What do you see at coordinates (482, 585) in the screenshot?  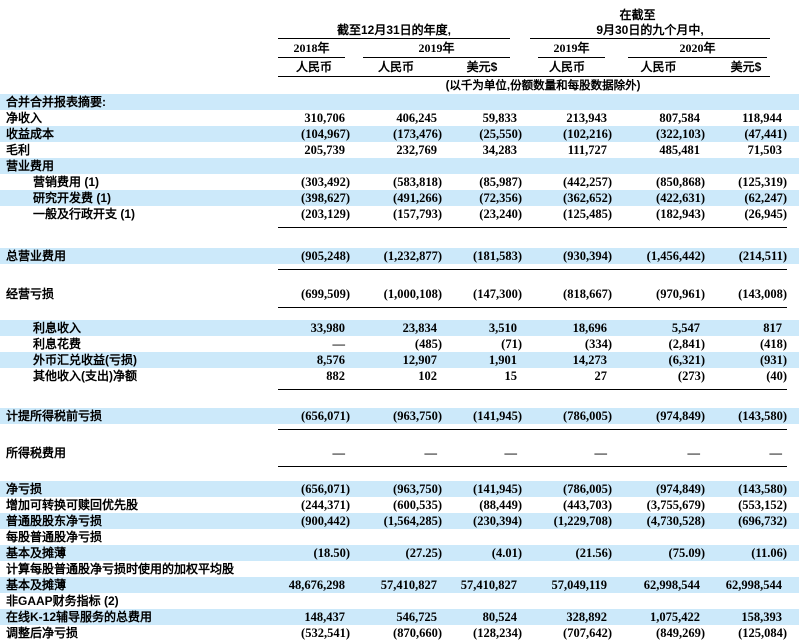 I see `cell-value: 57,410,827` at bounding box center [482, 585].